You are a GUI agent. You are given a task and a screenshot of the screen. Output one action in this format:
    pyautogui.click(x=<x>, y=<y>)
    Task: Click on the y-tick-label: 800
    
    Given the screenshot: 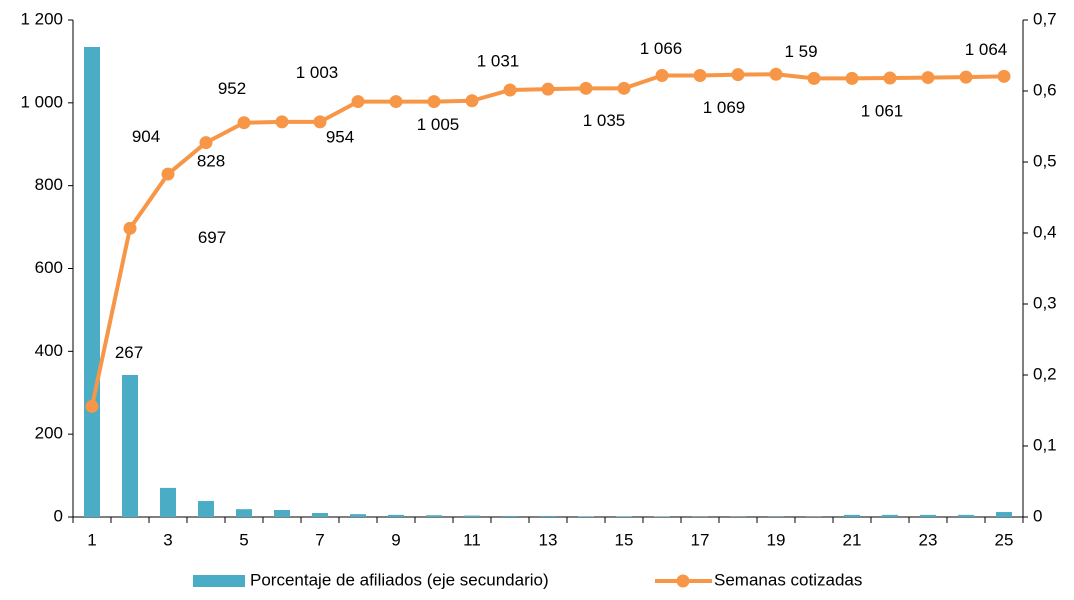 What is the action you would take?
    pyautogui.click(x=49, y=184)
    